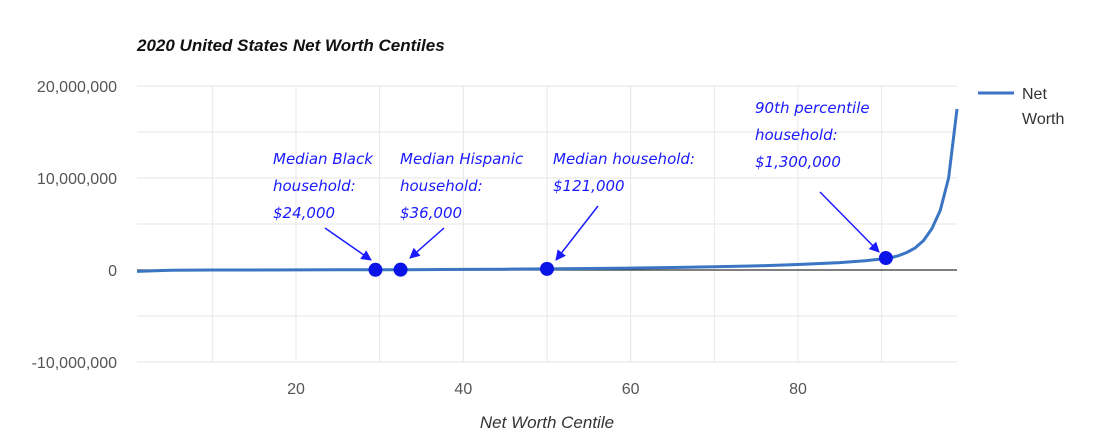 This screenshot has height=436, width=1093. What do you see at coordinates (462, 159) in the screenshot?
I see `annotation-text: Median Hispanic` at bounding box center [462, 159].